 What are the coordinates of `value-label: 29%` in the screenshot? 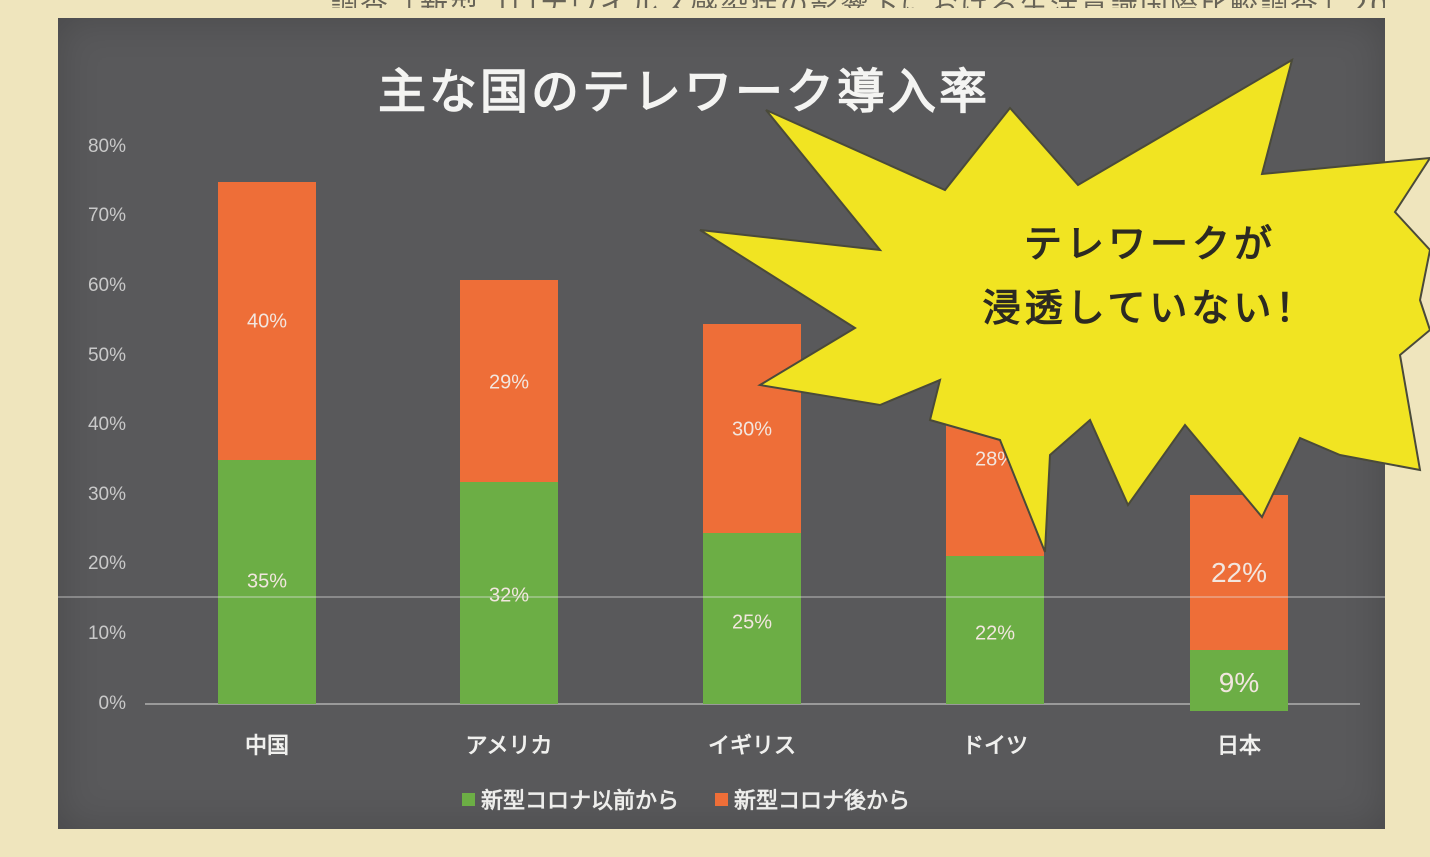 It's located at (509, 382).